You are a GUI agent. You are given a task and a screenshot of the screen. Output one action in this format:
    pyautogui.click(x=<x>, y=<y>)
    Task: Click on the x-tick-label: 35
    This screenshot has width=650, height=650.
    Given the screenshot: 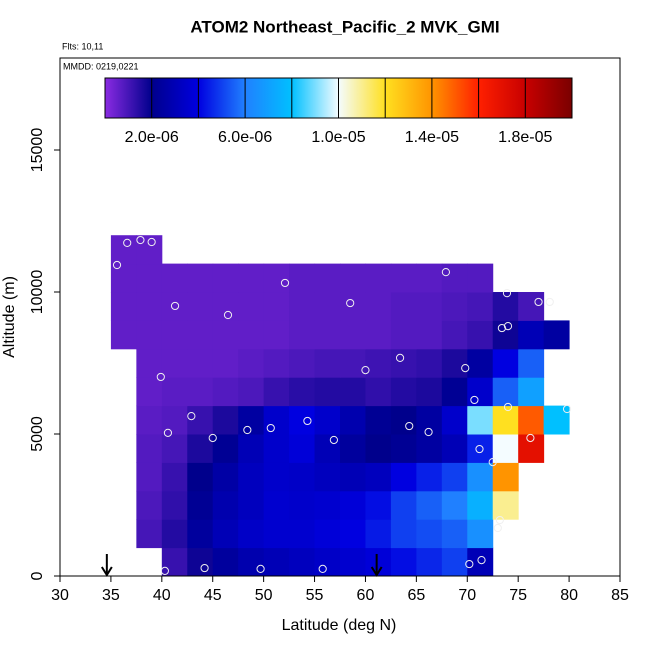 What is the action you would take?
    pyautogui.click(x=111, y=595)
    